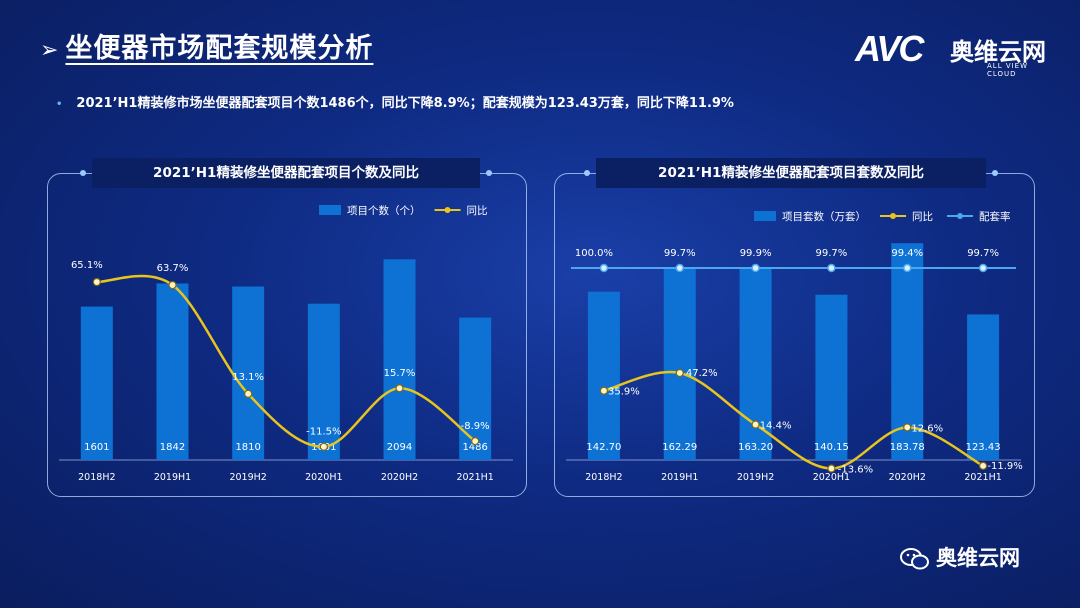  Describe the element at coordinates (927, 428) in the screenshot. I see `yoy-value-label: 12.6%` at that location.